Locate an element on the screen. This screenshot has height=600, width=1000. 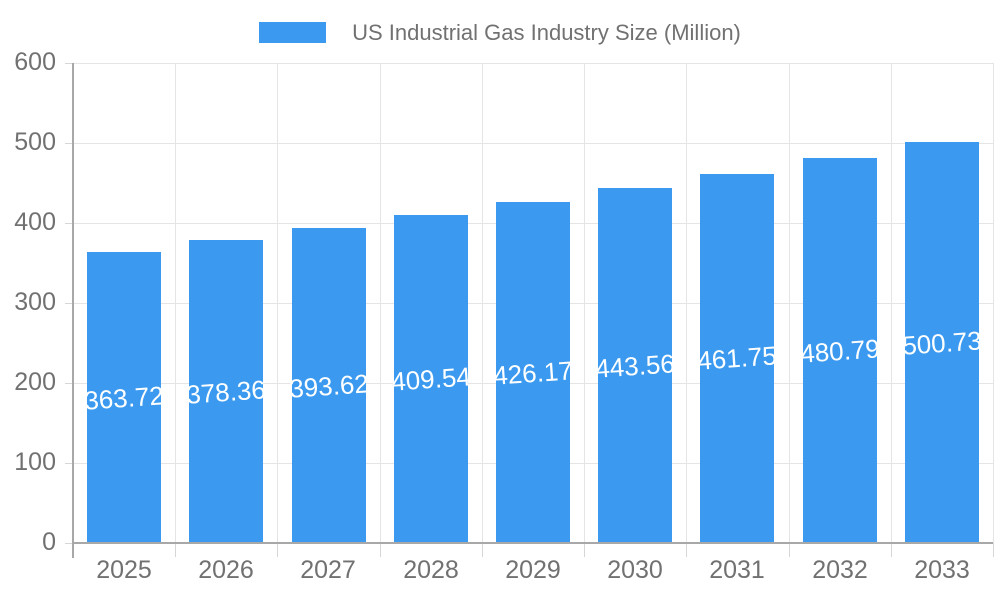
legend-swatch is located at coordinates (293, 32).